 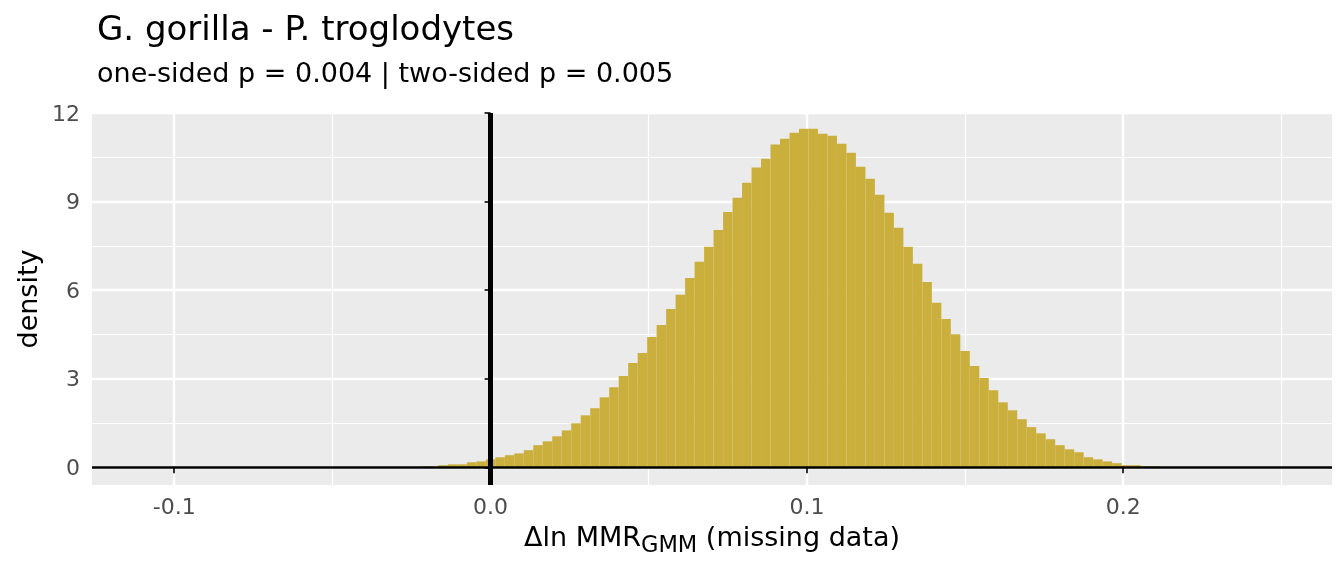 I want to click on x-tick-label: -0.1, so click(x=174, y=506).